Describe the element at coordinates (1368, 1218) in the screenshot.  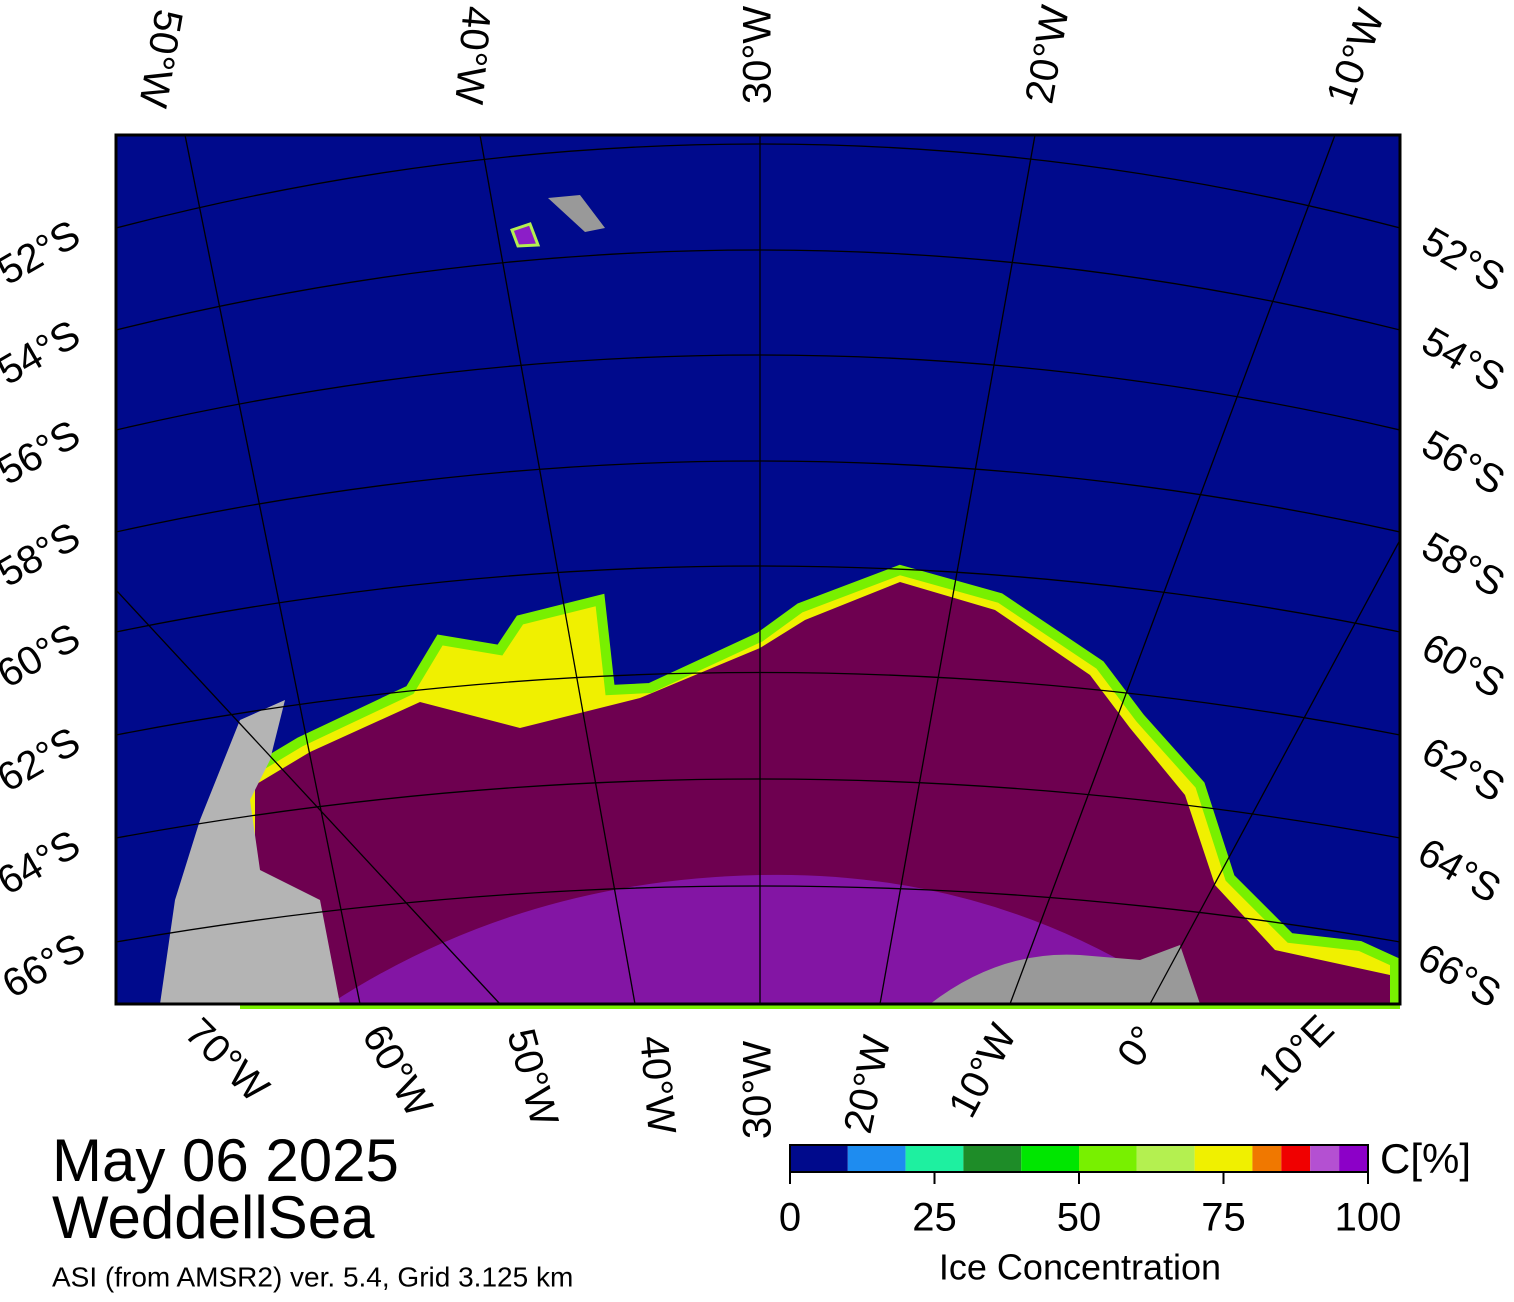
I see `colorbar-tick-label: 100` at that location.